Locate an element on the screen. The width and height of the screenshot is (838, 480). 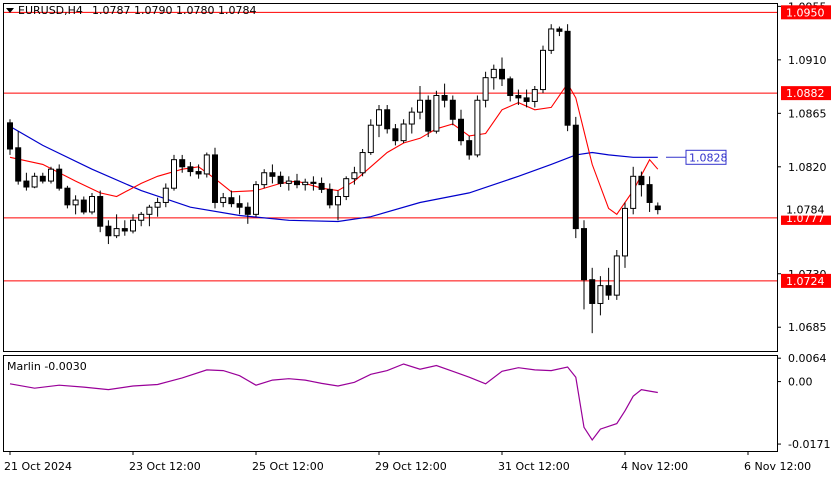
level-price-label-text: 1.0724 is located at coordinates (805, 281).